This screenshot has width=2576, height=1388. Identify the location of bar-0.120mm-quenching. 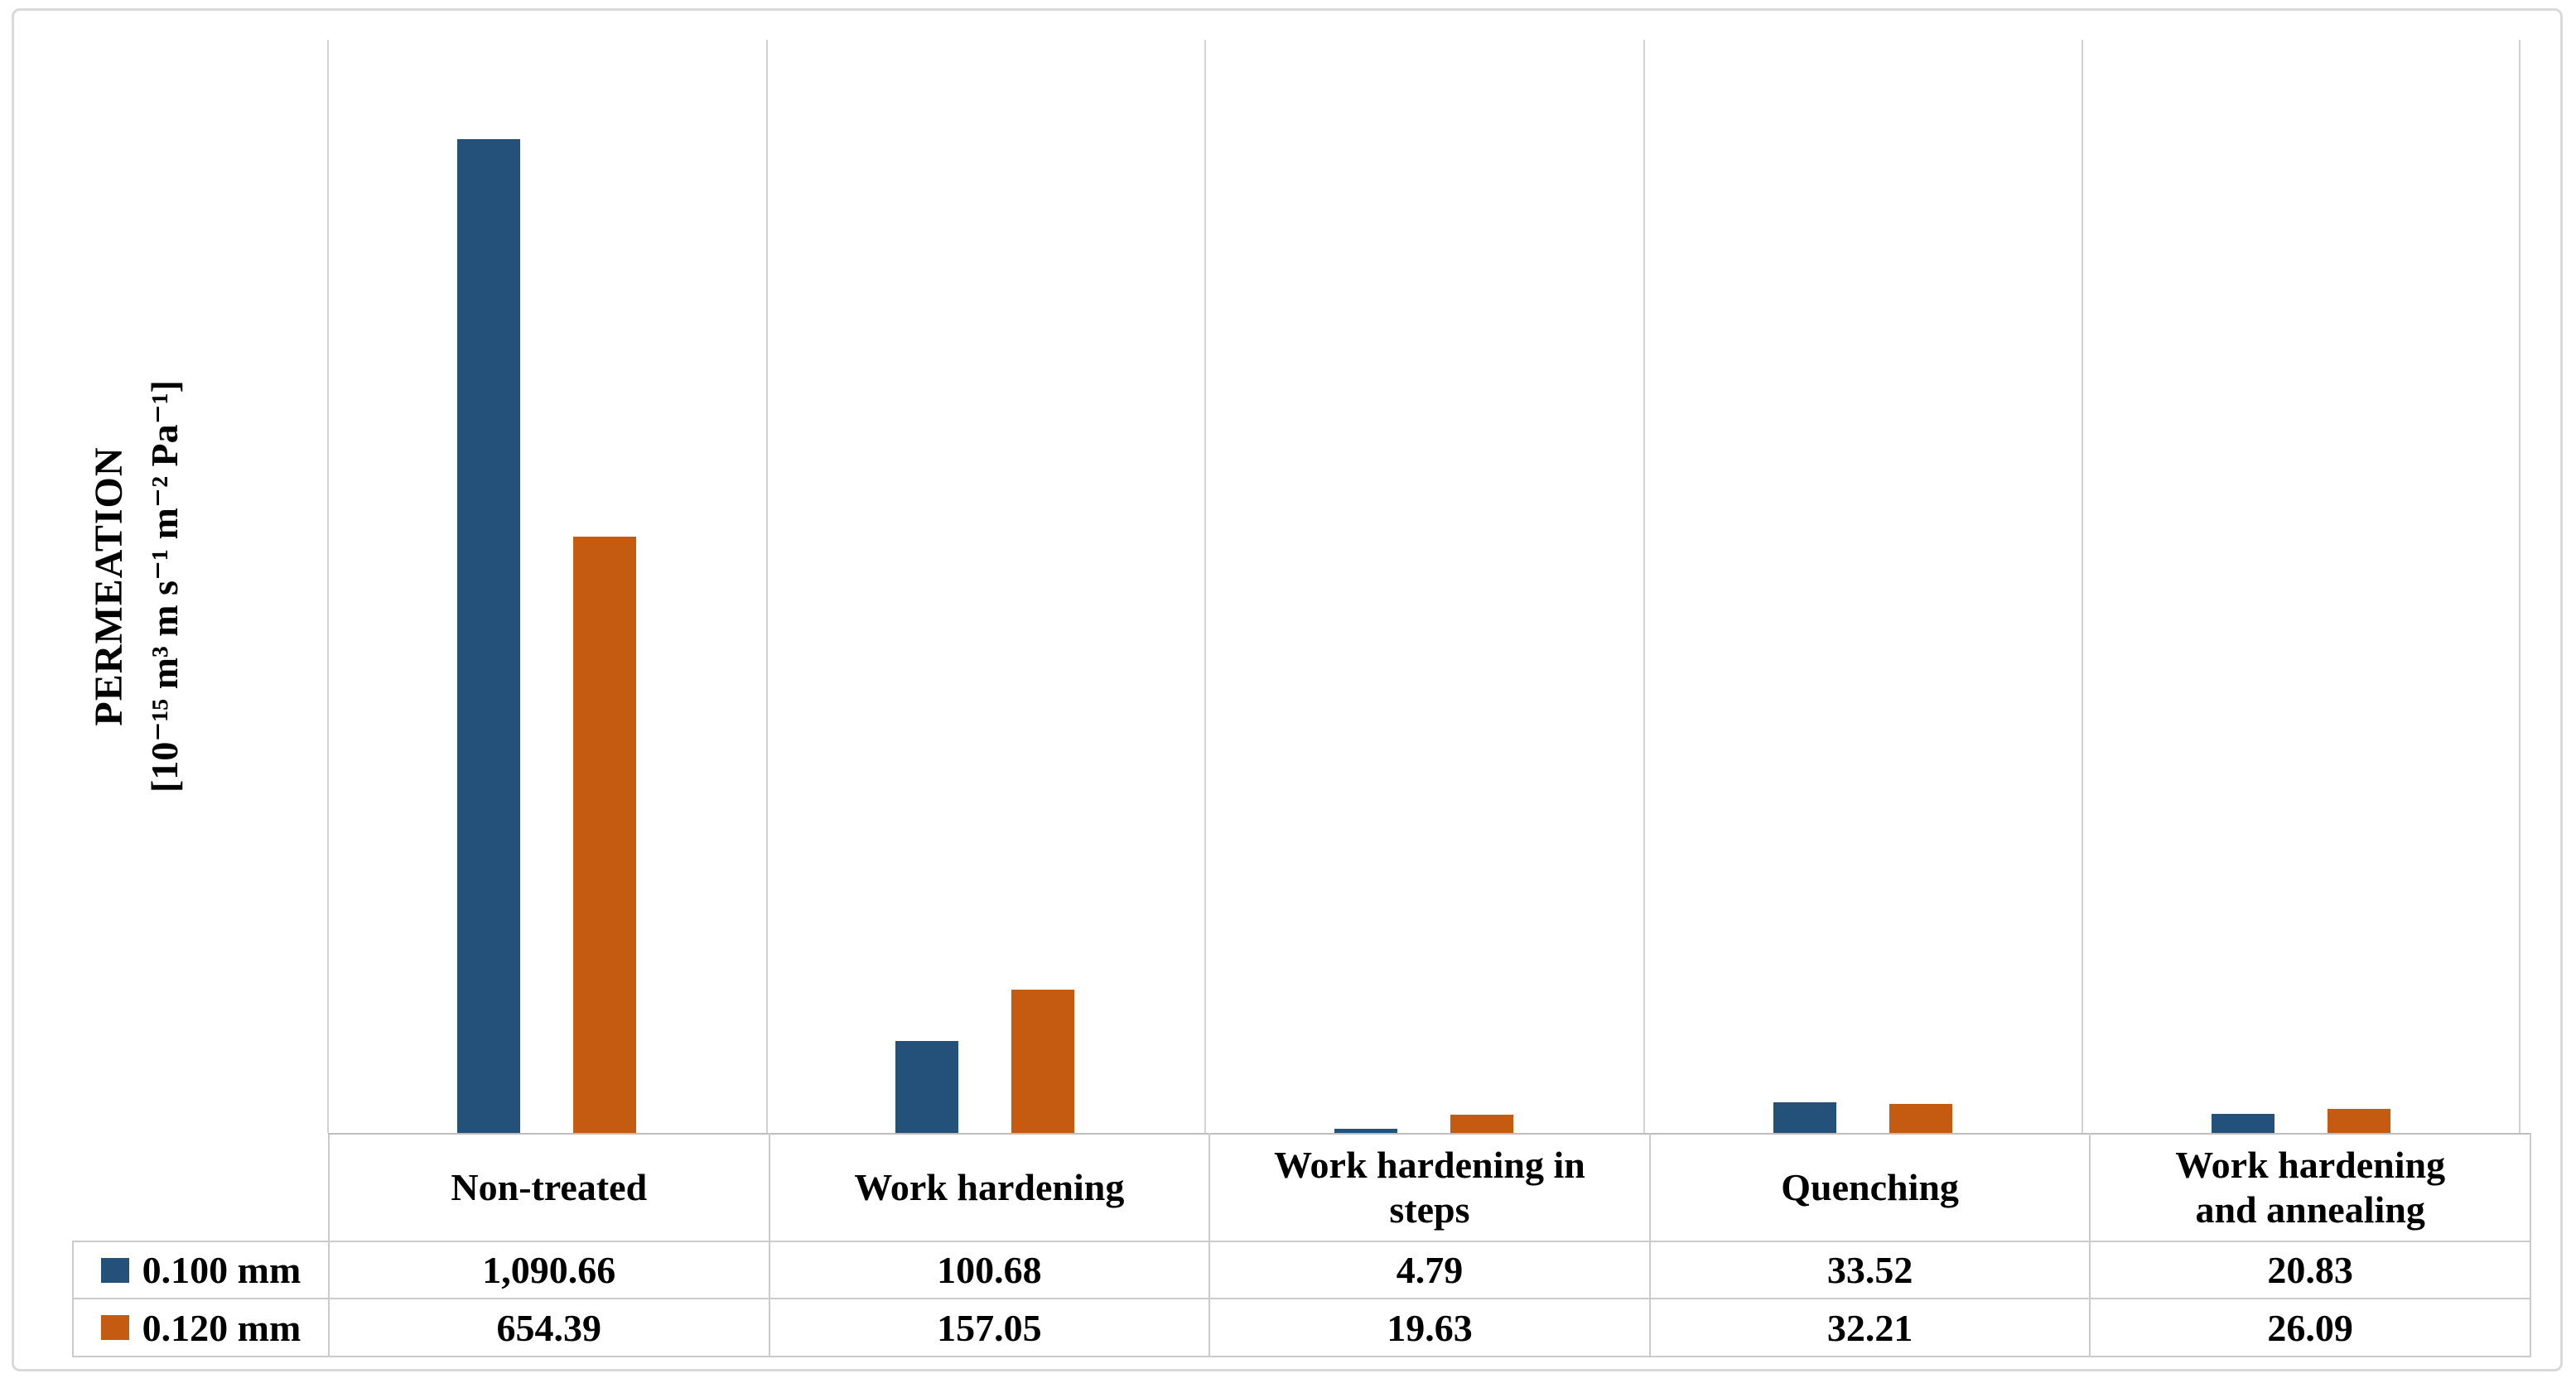
(1921, 1118).